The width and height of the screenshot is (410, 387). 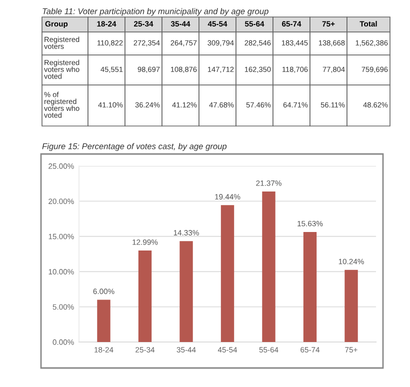 I want to click on chart-title: Figure 15: Percentage of votes cast, by age group, so click(x=134, y=147).